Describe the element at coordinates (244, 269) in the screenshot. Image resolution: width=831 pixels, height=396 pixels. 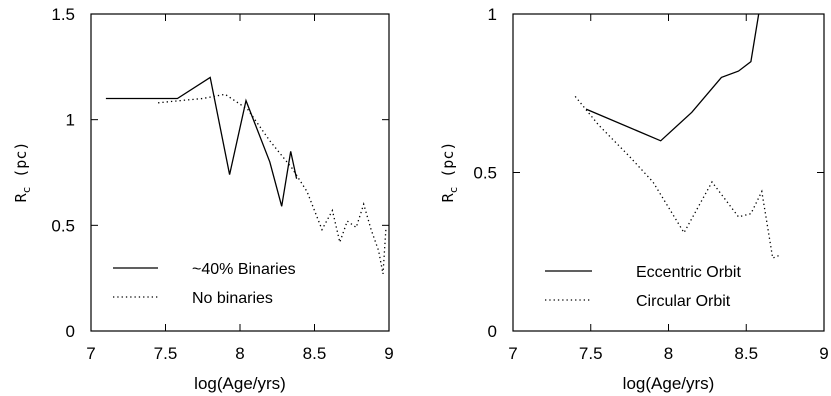
I see `legend-label: ~40% Binaries` at that location.